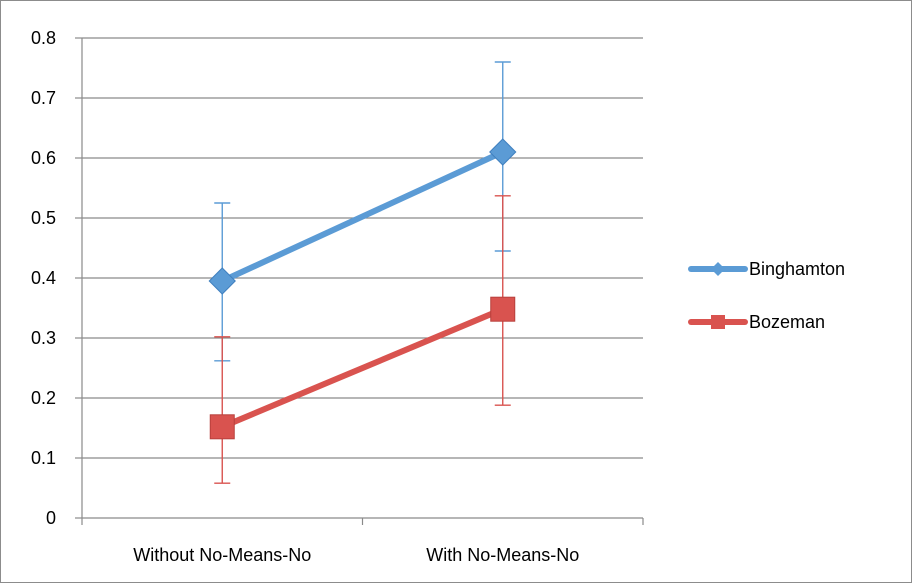 Image resolution: width=912 pixels, height=584 pixels. I want to click on y-tick-label: 0.8, so click(43, 38).